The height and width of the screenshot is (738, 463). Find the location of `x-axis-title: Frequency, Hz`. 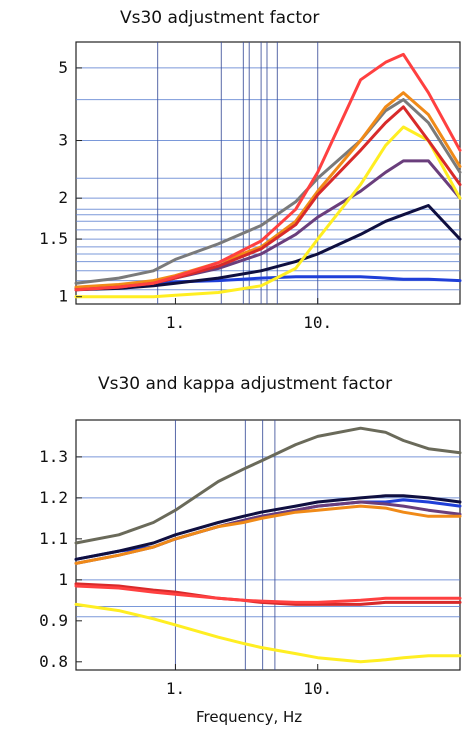

x-axis-title: Frequency, Hz is located at coordinates (249, 717).